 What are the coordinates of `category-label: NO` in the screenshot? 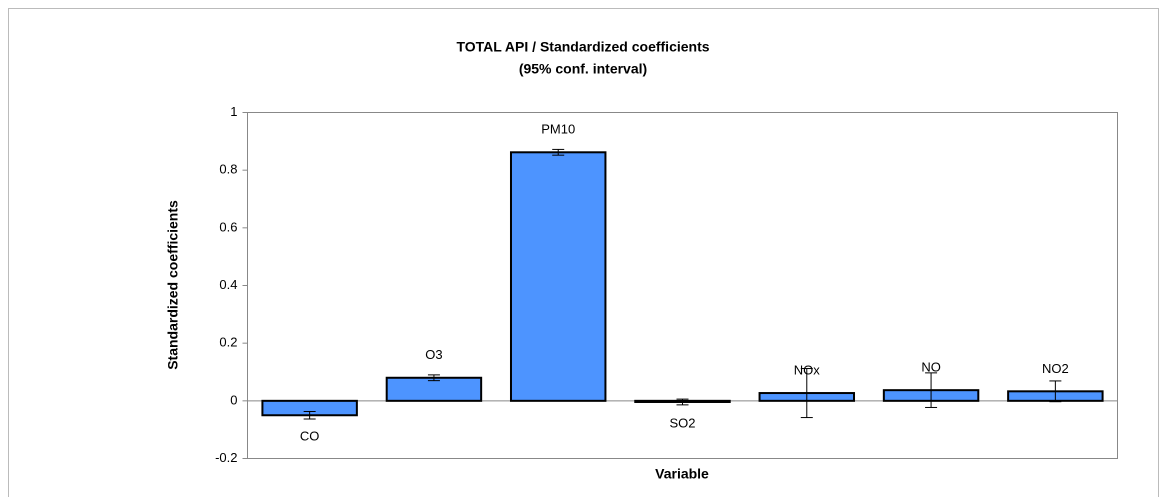 It's located at (931, 367).